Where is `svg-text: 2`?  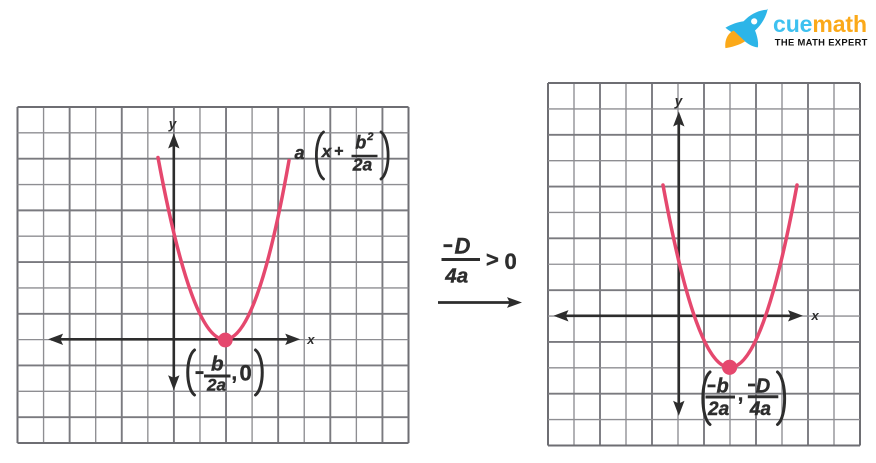 svg-text: 2 is located at coordinates (369, 137).